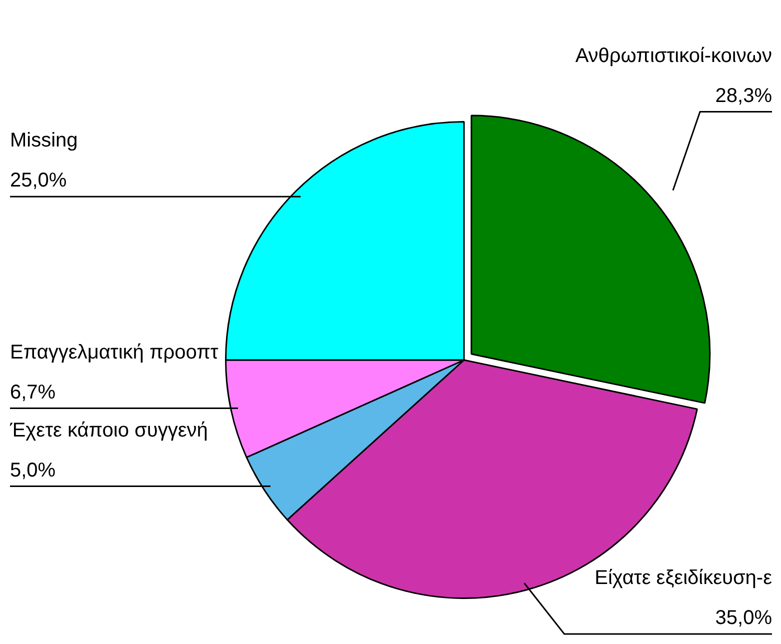 This screenshot has width=781, height=644. What do you see at coordinates (114, 352) in the screenshot?
I see `slice-label: Επαγγελματική προοπτ` at bounding box center [114, 352].